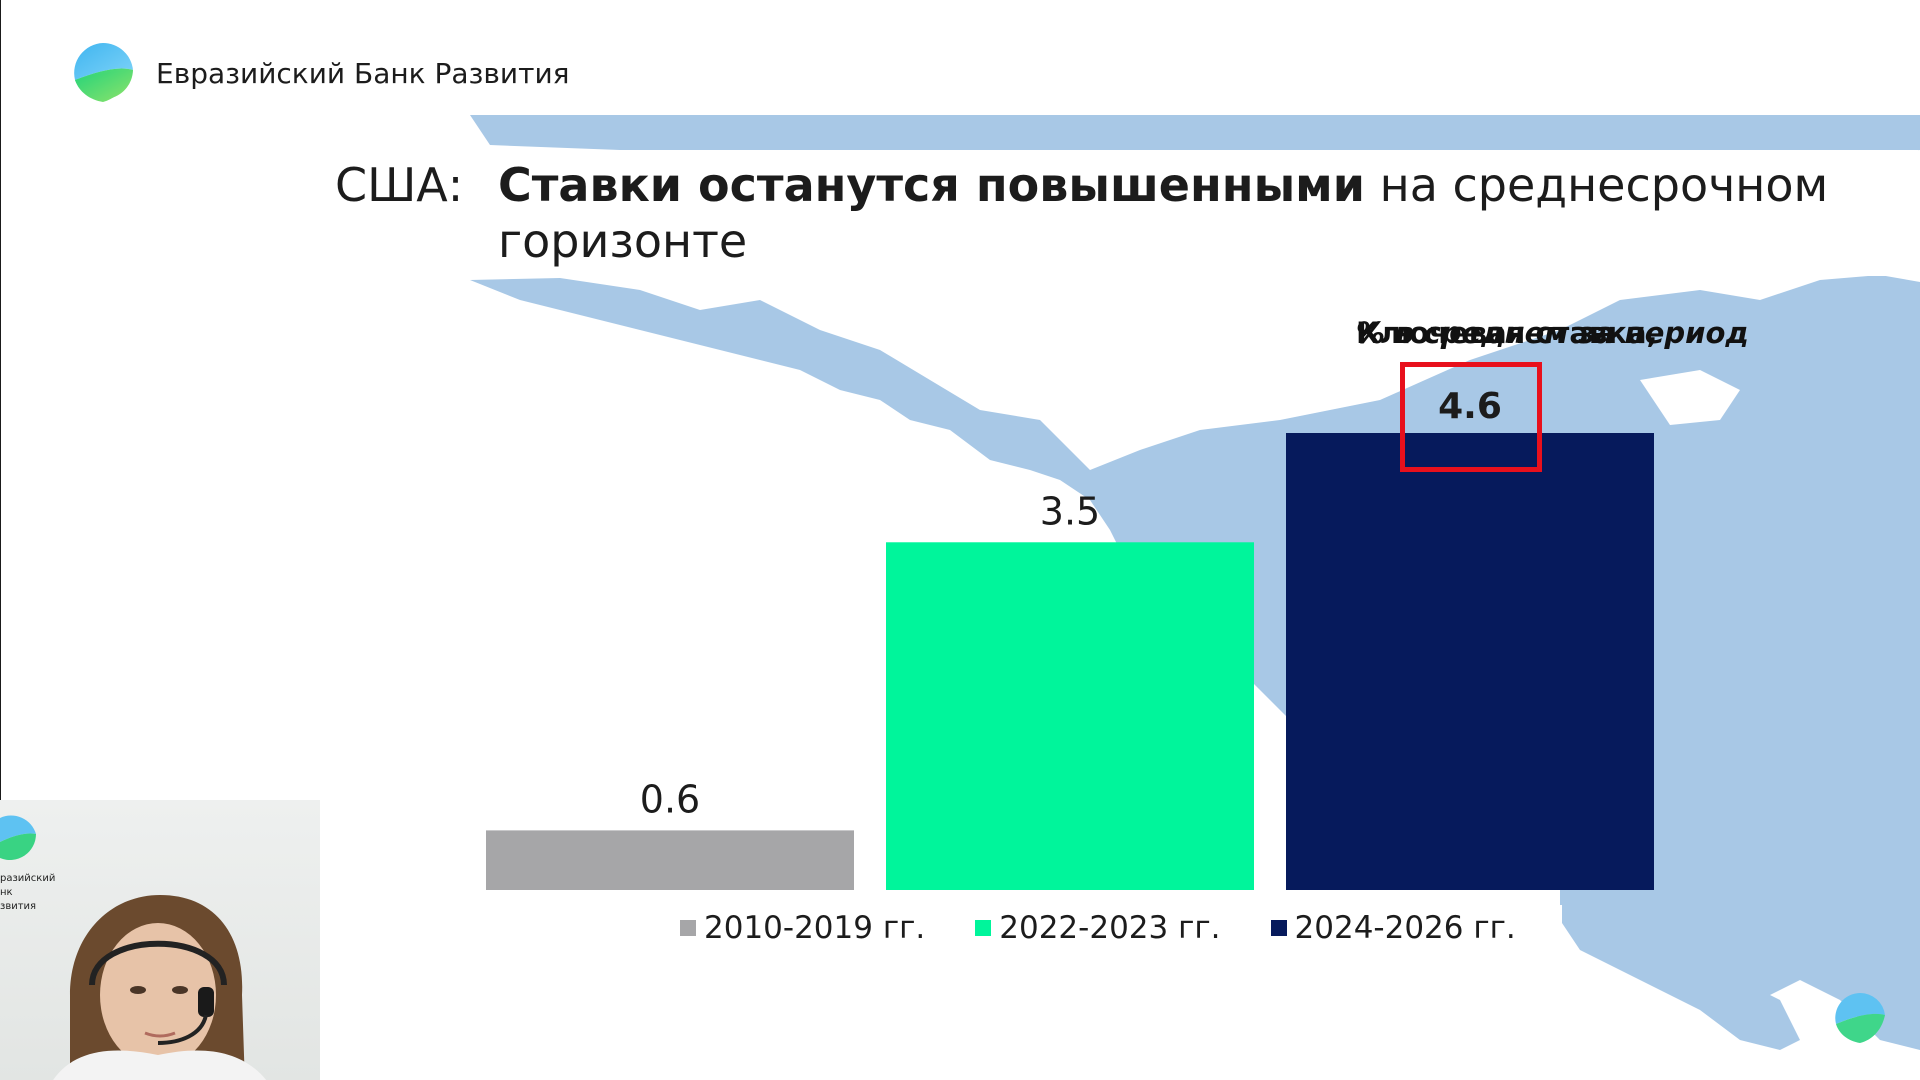 This screenshot has width=1920, height=1080. I want to click on chart-title-italic: % в среднем за период, so click(1552, 333).